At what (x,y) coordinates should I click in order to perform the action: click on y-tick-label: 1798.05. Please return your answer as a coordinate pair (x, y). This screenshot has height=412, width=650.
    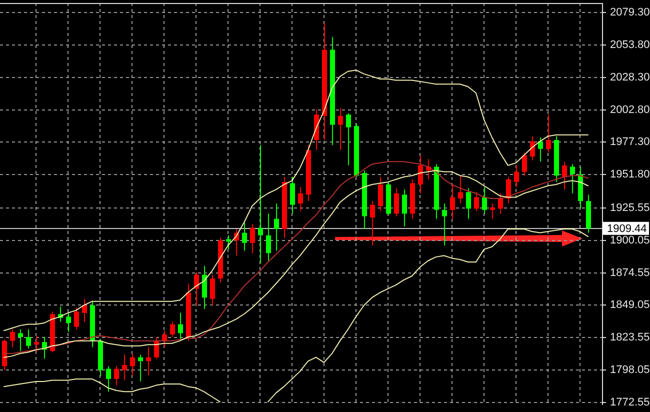
    Looking at the image, I should click on (630, 370).